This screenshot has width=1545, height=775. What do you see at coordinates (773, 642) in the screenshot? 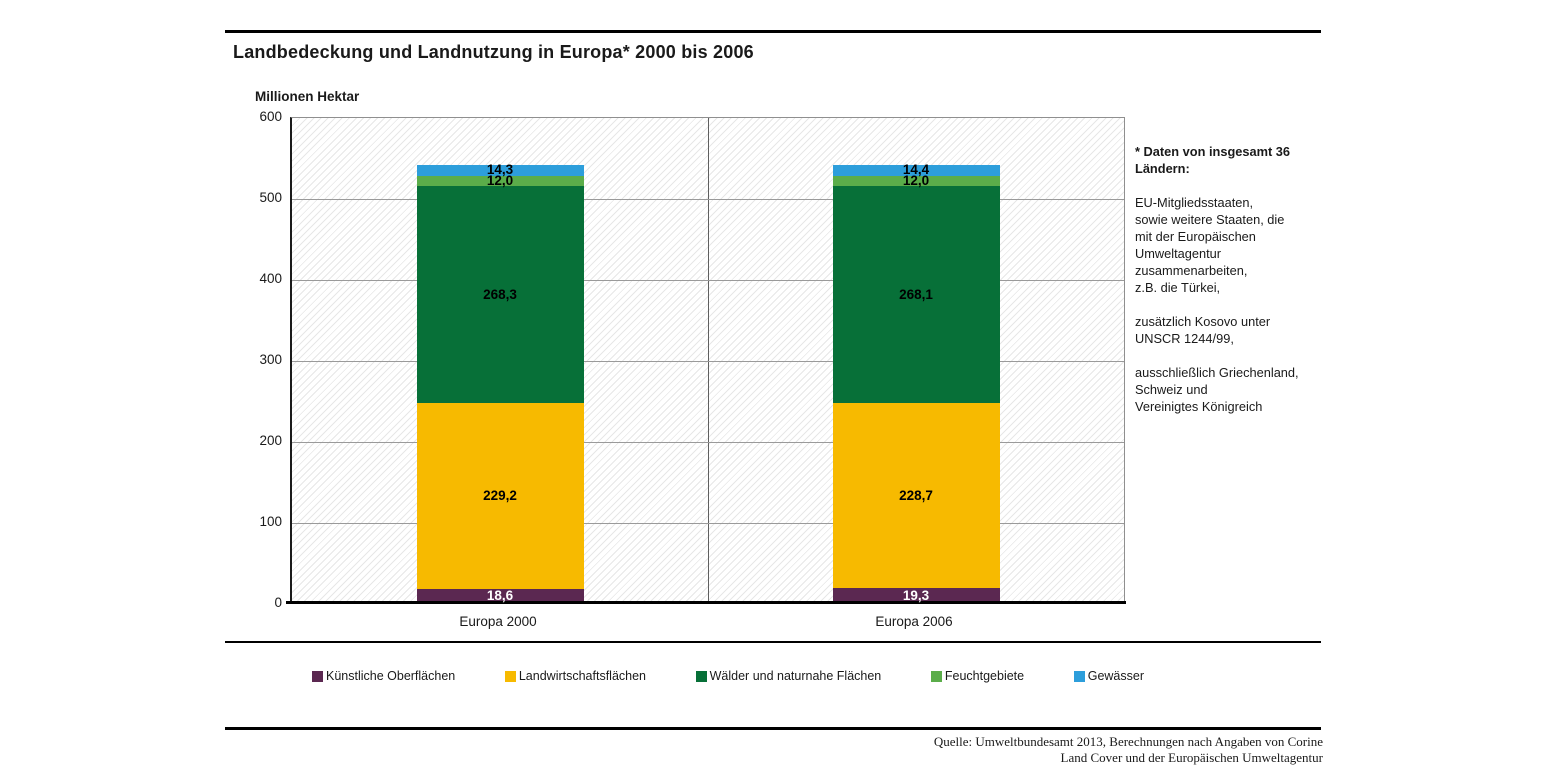
I see `chart-bottom-rule` at bounding box center [773, 642].